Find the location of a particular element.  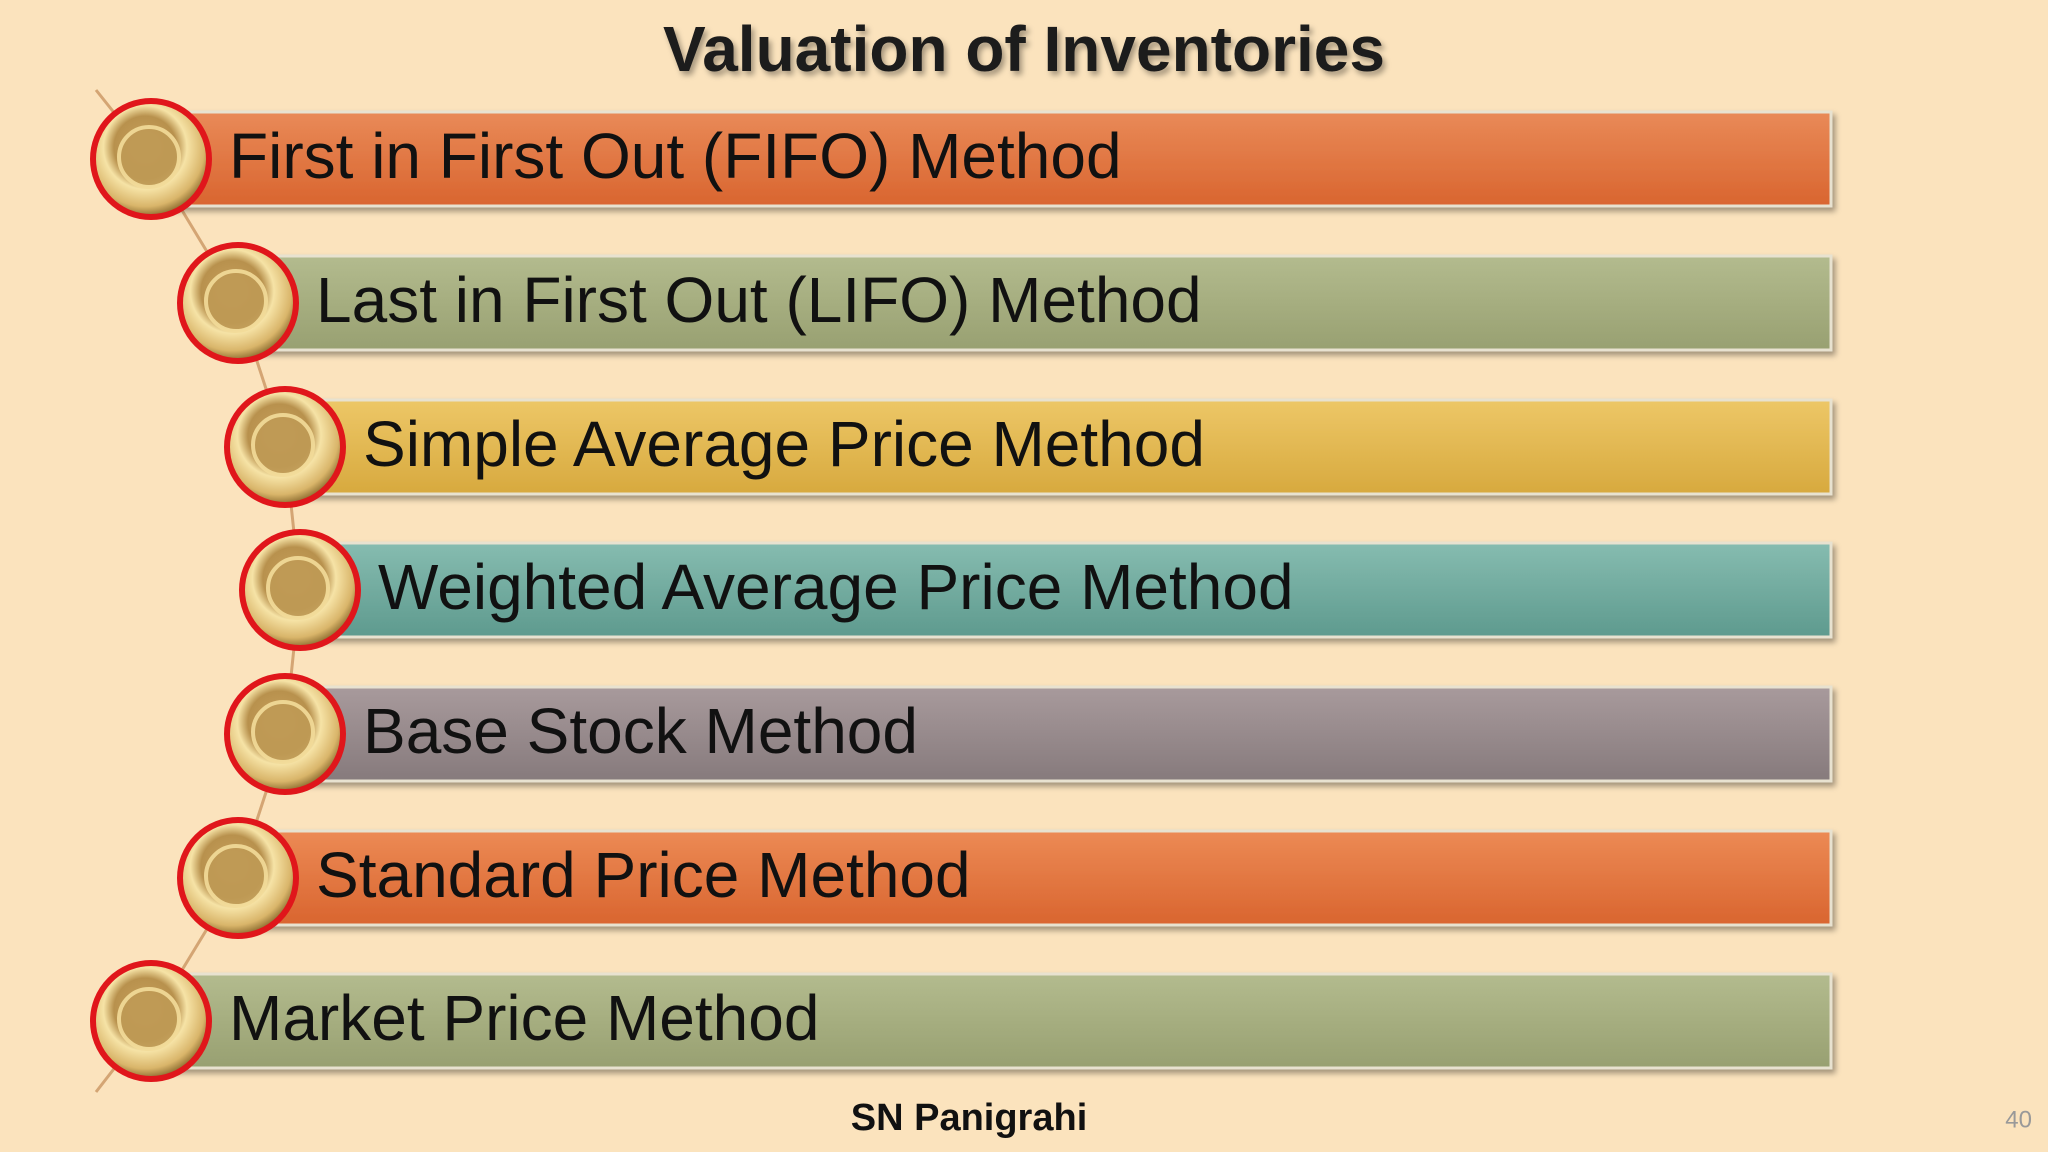

slide-title: Valuation of Inventories is located at coordinates (1024, 49).